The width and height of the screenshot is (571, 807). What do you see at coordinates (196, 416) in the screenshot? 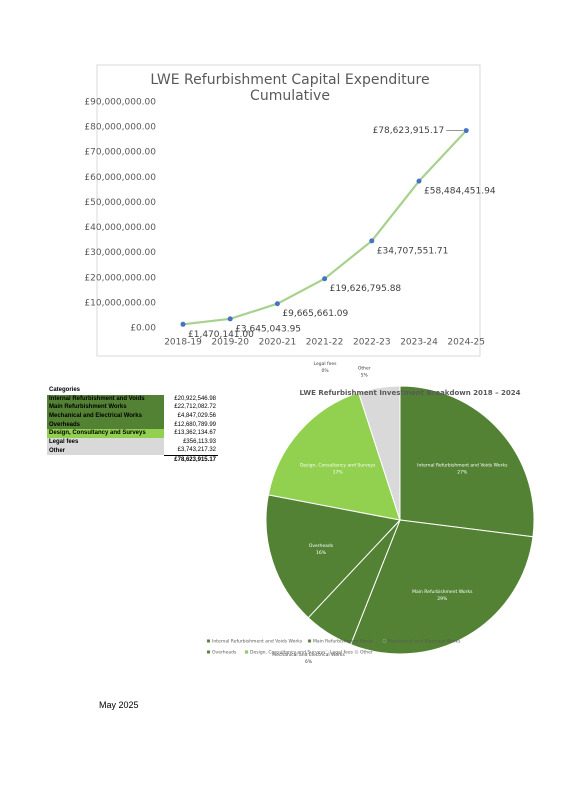
I see `amount-cell: £4,847,029.56` at bounding box center [196, 416].